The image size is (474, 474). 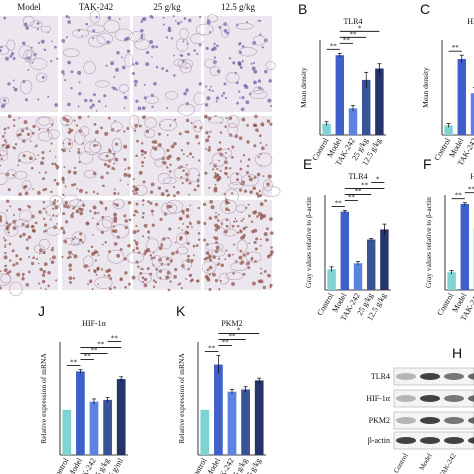 I want to click on significance-label: *, so click(x=360, y=28).